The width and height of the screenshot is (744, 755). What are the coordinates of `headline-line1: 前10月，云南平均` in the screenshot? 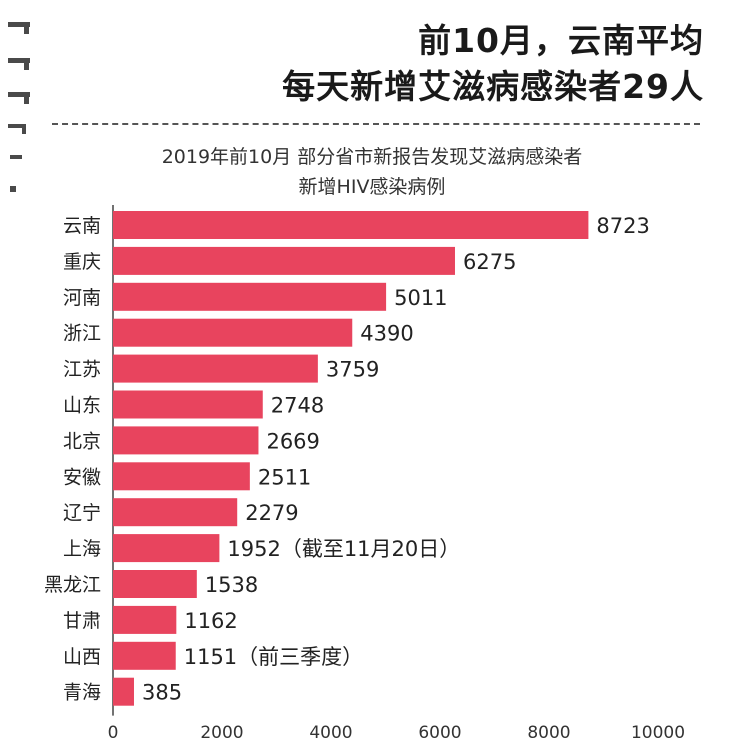 It's located at (561, 40).